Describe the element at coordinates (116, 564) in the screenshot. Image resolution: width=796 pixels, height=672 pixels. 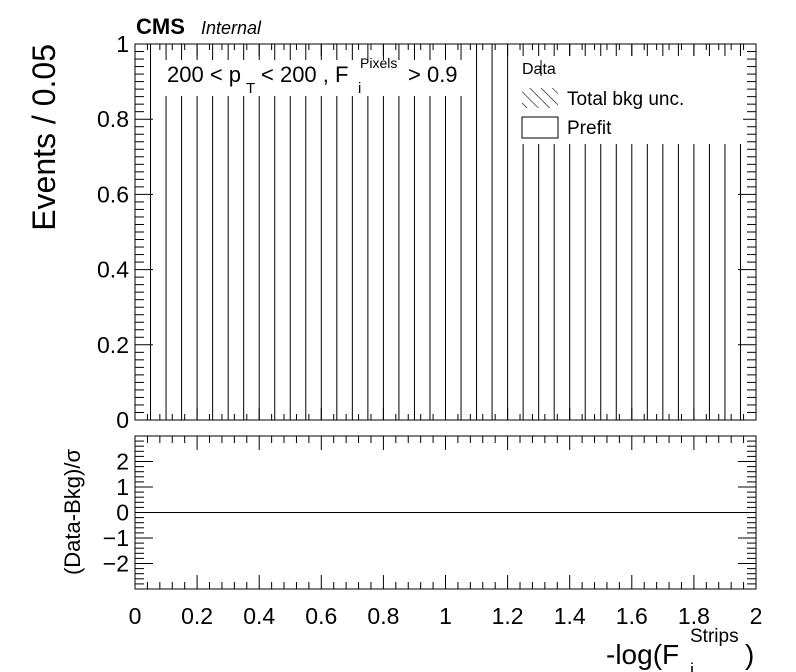
I see `ratio-y-tick-label: −2` at that location.